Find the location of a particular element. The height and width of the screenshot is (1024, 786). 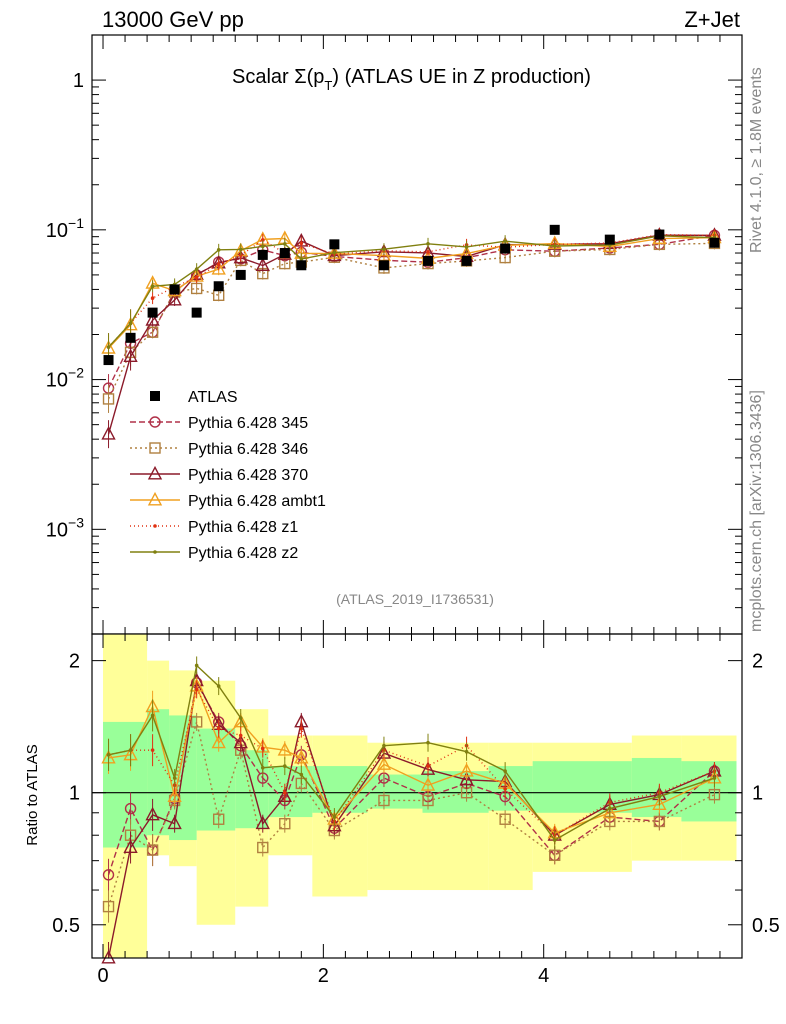

legend-label: ATLAS is located at coordinates (213, 397).